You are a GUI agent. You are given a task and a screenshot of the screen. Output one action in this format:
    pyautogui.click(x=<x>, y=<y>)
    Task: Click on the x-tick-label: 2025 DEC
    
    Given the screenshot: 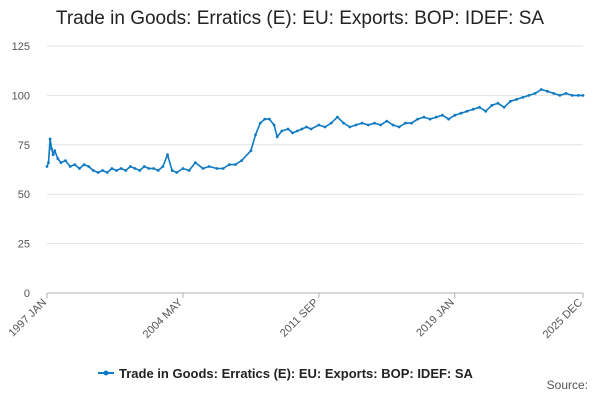 What is the action you would take?
    pyautogui.click(x=563, y=319)
    